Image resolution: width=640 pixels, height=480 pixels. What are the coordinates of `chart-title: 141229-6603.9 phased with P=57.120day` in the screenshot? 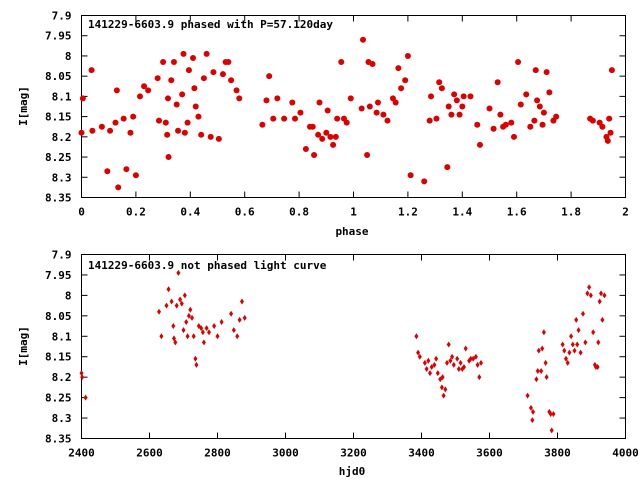 It's located at (210, 24).